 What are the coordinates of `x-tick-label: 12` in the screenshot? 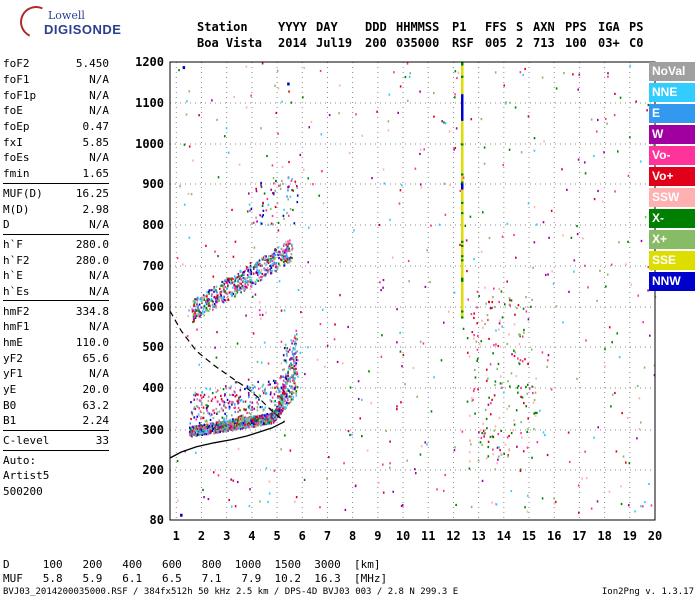 It's located at (453, 536).